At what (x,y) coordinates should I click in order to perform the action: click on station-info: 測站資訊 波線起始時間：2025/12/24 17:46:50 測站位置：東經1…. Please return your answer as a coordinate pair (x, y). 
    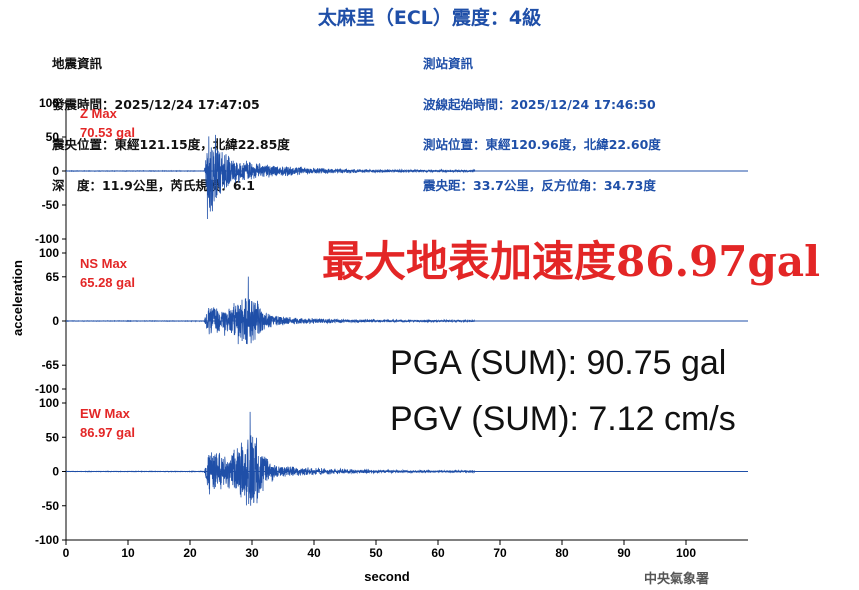
    Looking at the image, I should click on (542, 118).